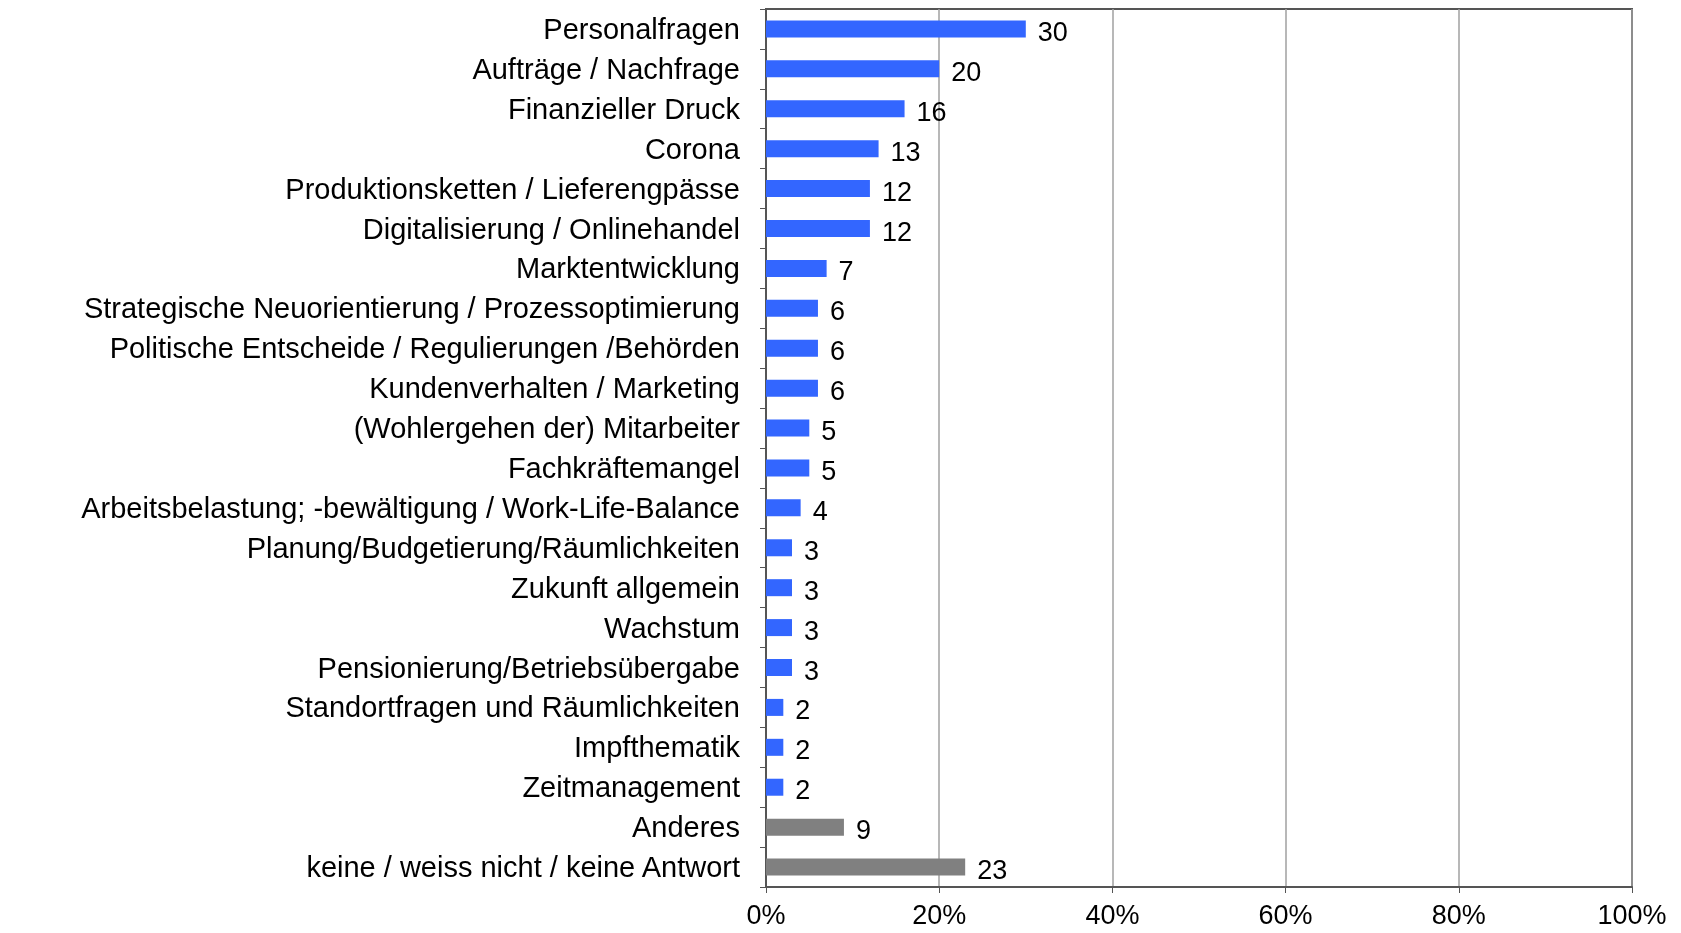  Describe the element at coordinates (523, 867) in the screenshot. I see `y-tick-label: keine / weiss nicht / keine Antwort` at that location.